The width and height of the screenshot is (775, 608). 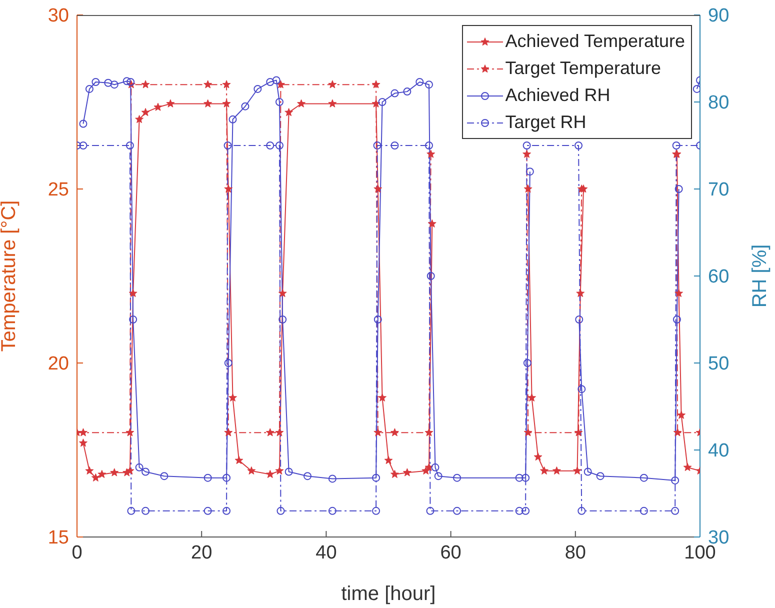 I want to click on y2-tick-label: 50, so click(x=719, y=364).